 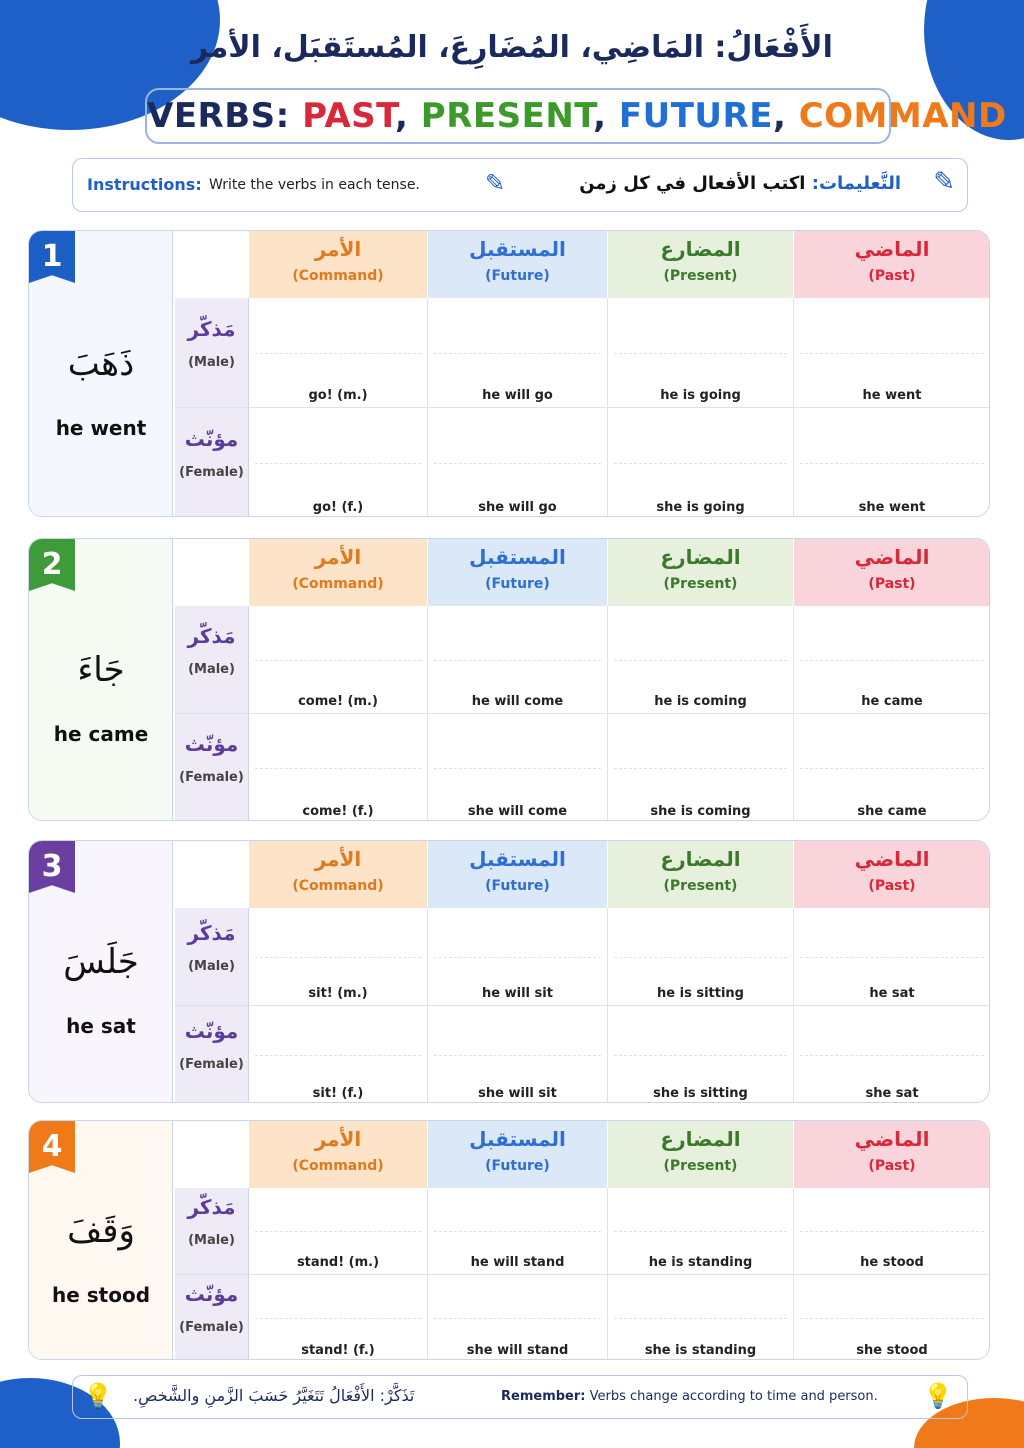 What do you see at coordinates (101, 1026) in the screenshot?
I see `verb-en: he sat` at bounding box center [101, 1026].